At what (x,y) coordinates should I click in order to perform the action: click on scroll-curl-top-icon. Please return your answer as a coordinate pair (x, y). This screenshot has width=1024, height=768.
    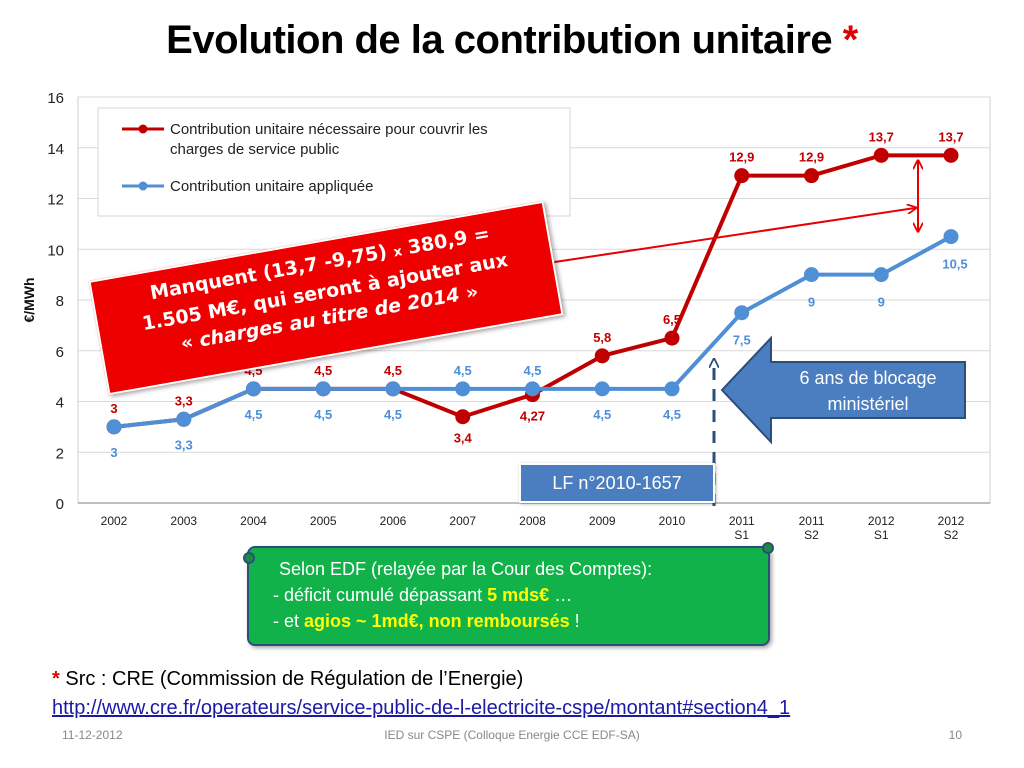
    Looking at the image, I should click on (249, 558).